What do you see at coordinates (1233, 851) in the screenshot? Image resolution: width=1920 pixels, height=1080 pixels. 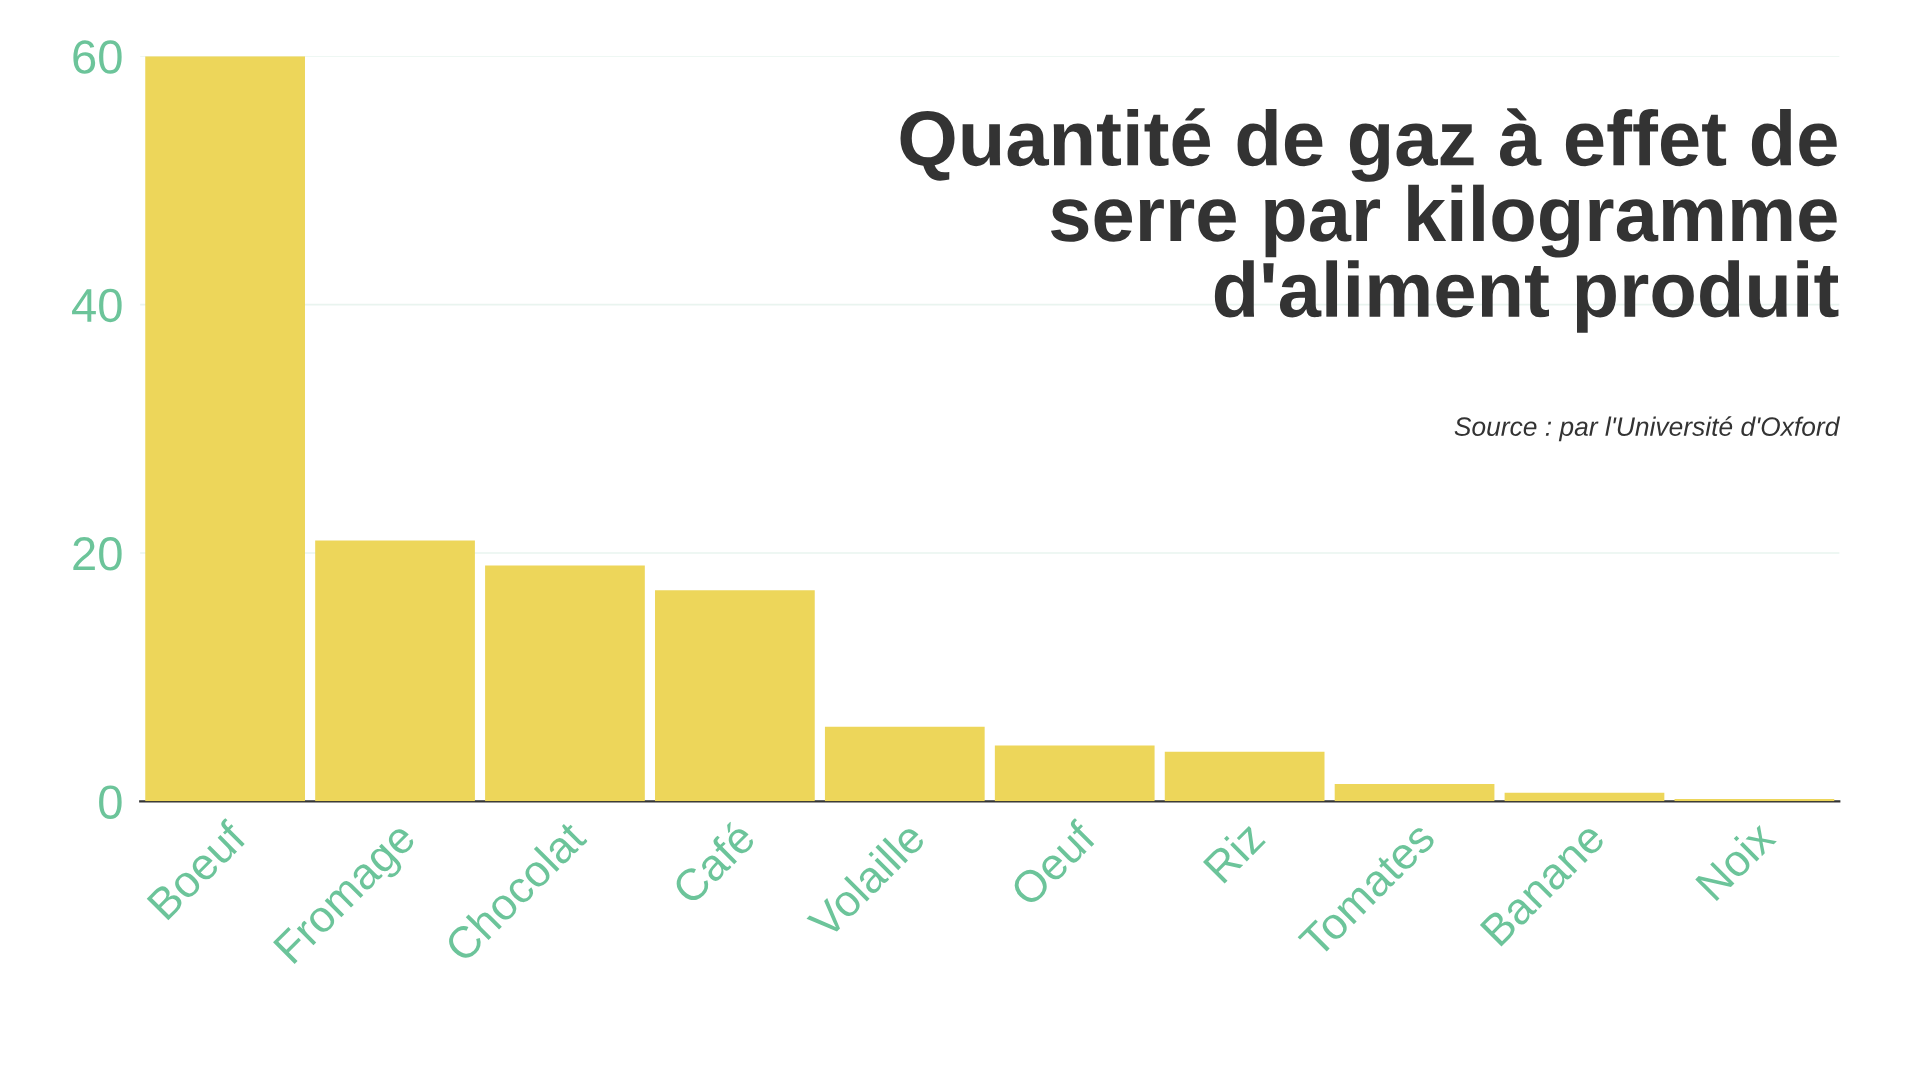 I see `x-tick-label: Riz` at bounding box center [1233, 851].